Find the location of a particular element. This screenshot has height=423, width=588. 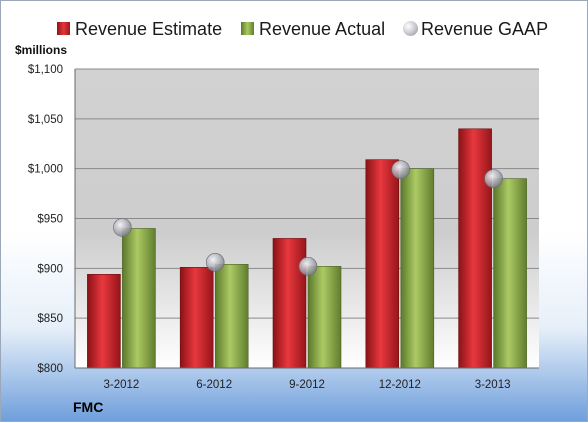

y-tick-label: $850 is located at coordinates (50, 319).